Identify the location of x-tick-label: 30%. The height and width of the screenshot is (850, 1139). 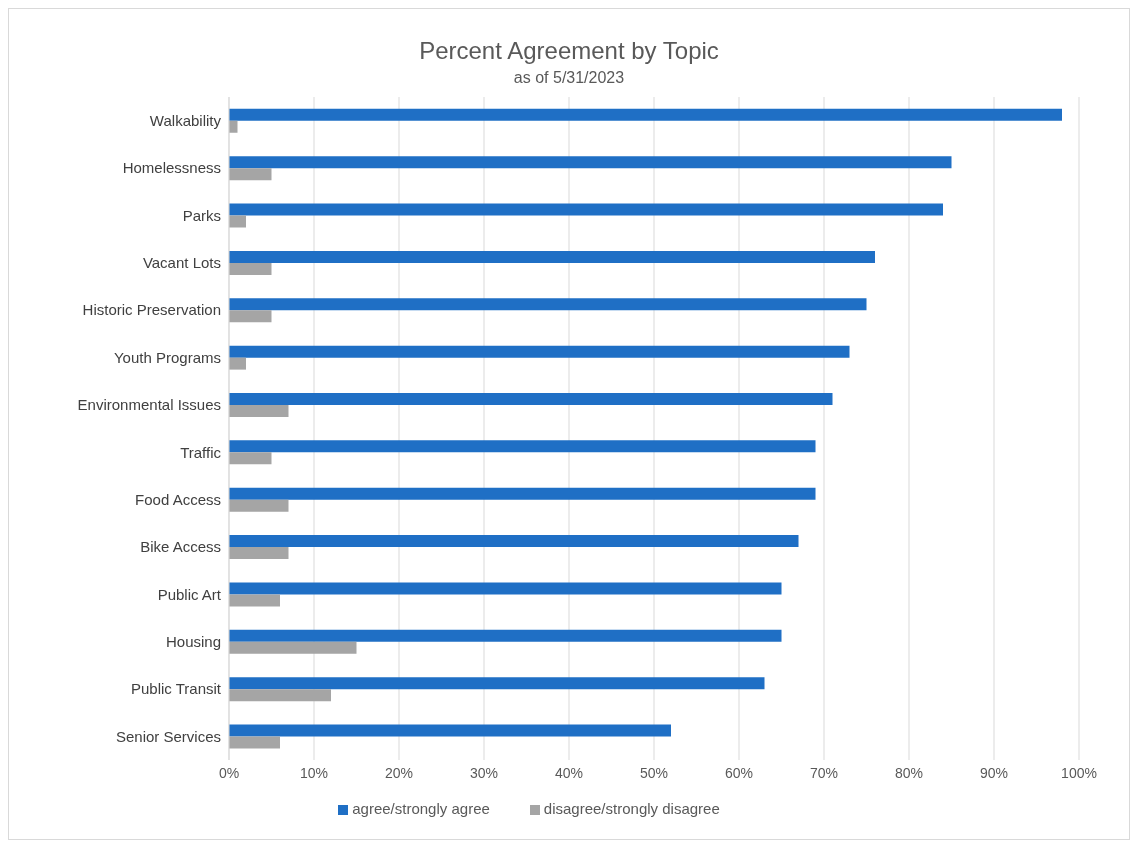
(484, 772).